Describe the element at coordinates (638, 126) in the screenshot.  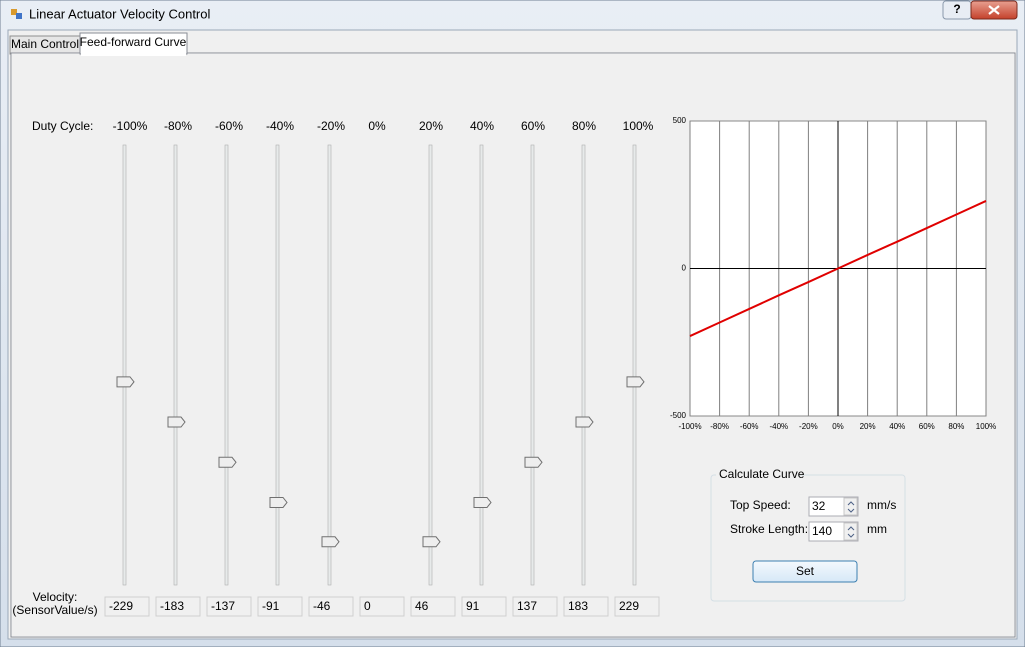
I see `duty-cycle-header: 100%` at that location.